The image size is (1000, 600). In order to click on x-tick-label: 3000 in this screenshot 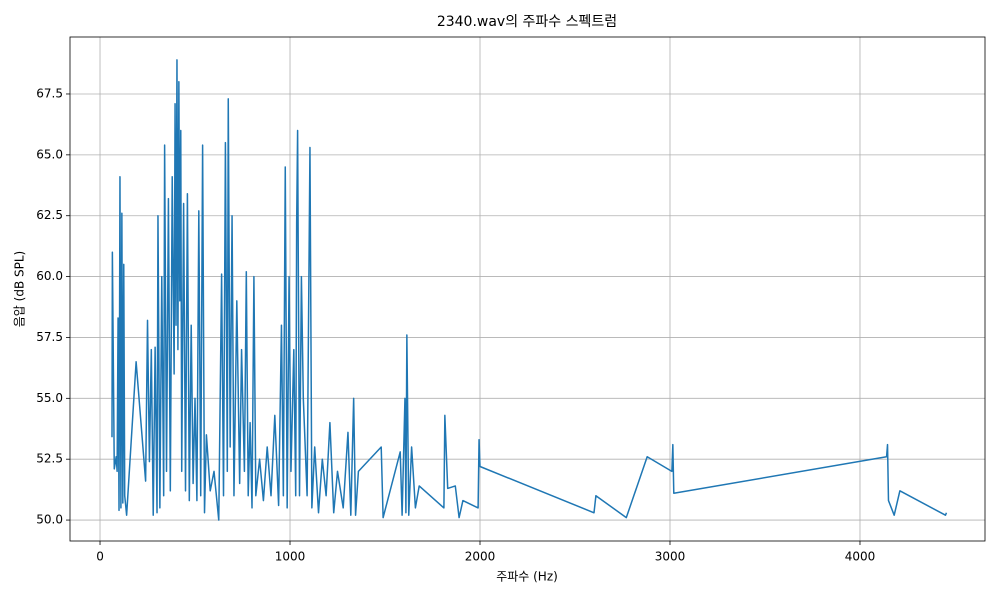, I will do `click(670, 557)`.